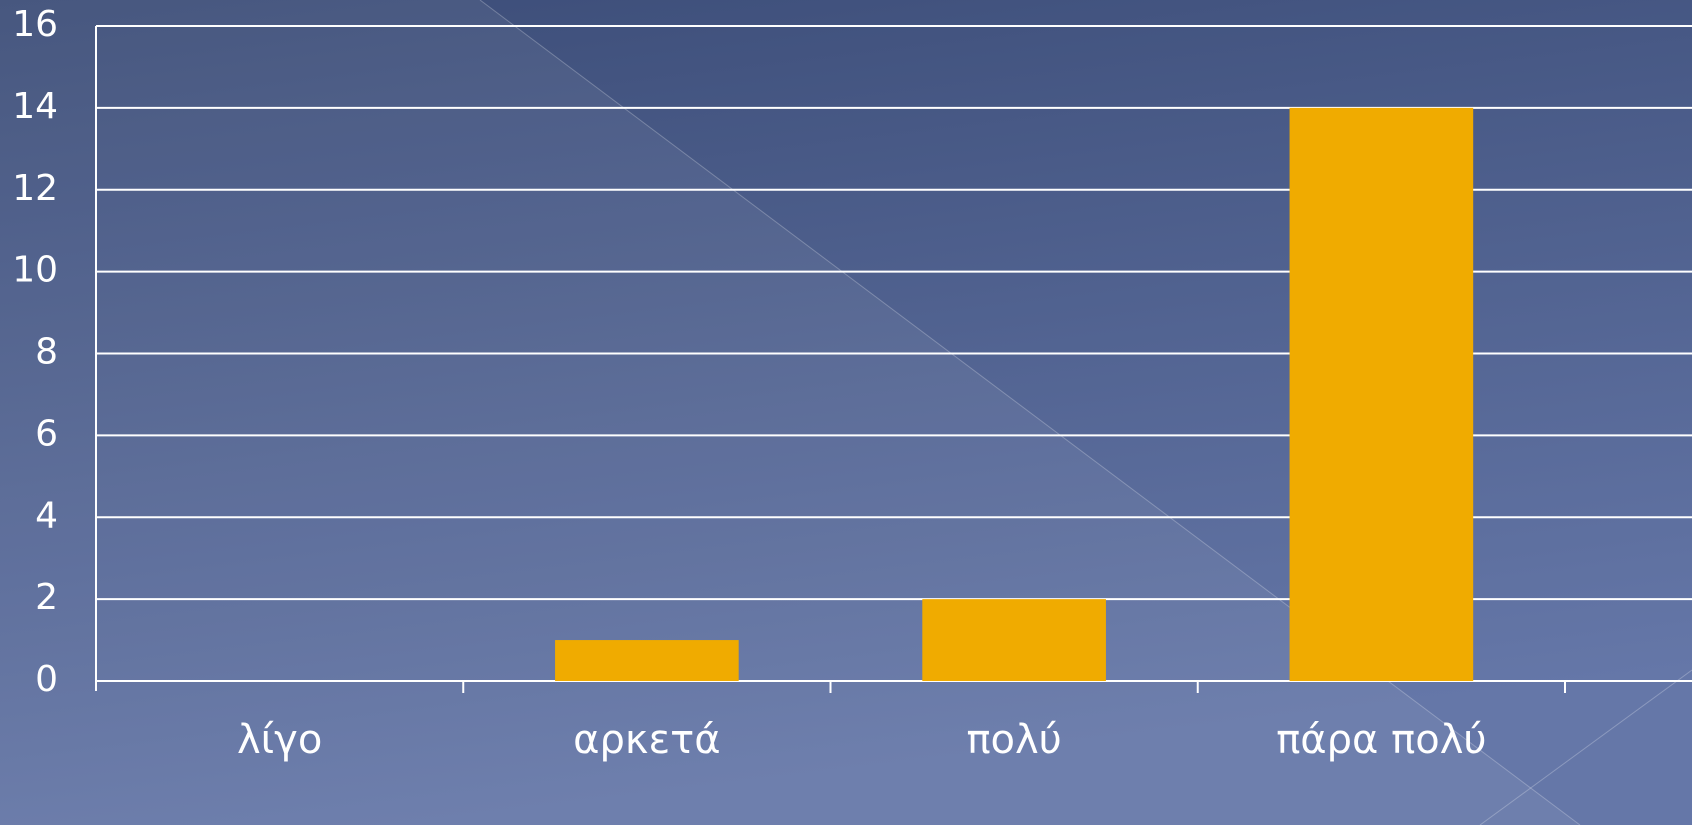 This screenshot has width=1692, height=825. Describe the element at coordinates (35, 106) in the screenshot. I see `y-tick-label: 14` at that location.